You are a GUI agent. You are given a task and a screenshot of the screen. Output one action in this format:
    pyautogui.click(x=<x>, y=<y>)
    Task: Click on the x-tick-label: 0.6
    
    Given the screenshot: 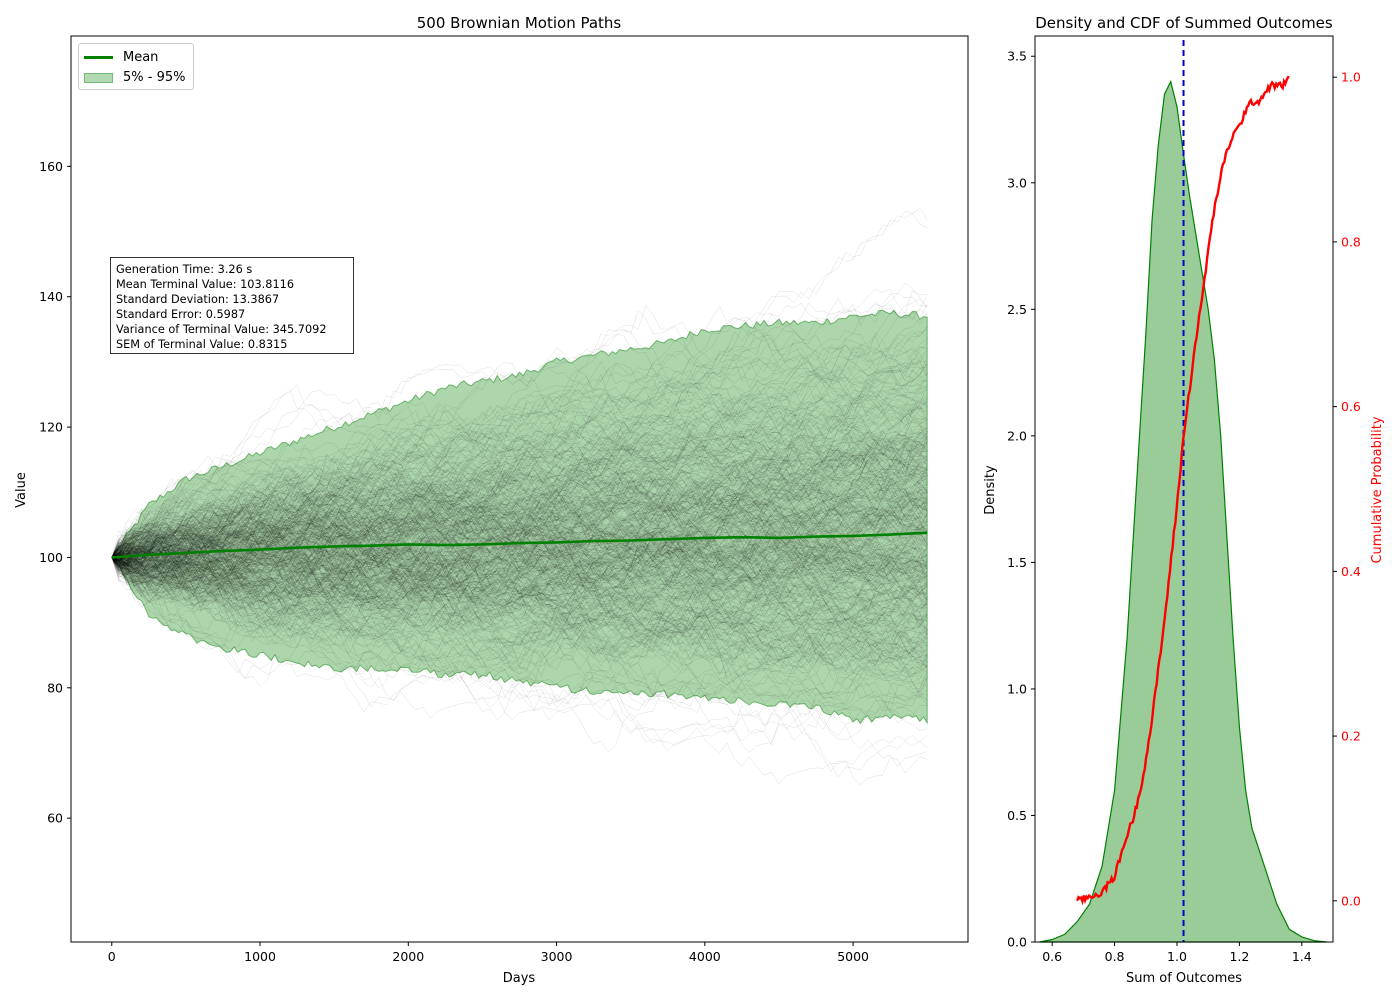 What is the action you would take?
    pyautogui.click(x=1052, y=956)
    